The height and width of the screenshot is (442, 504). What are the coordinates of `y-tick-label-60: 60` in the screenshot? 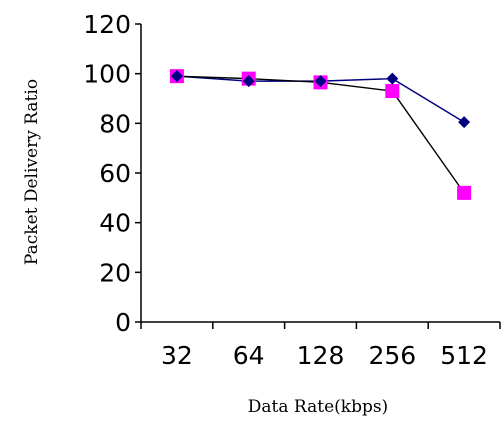 It's located at (115, 173).